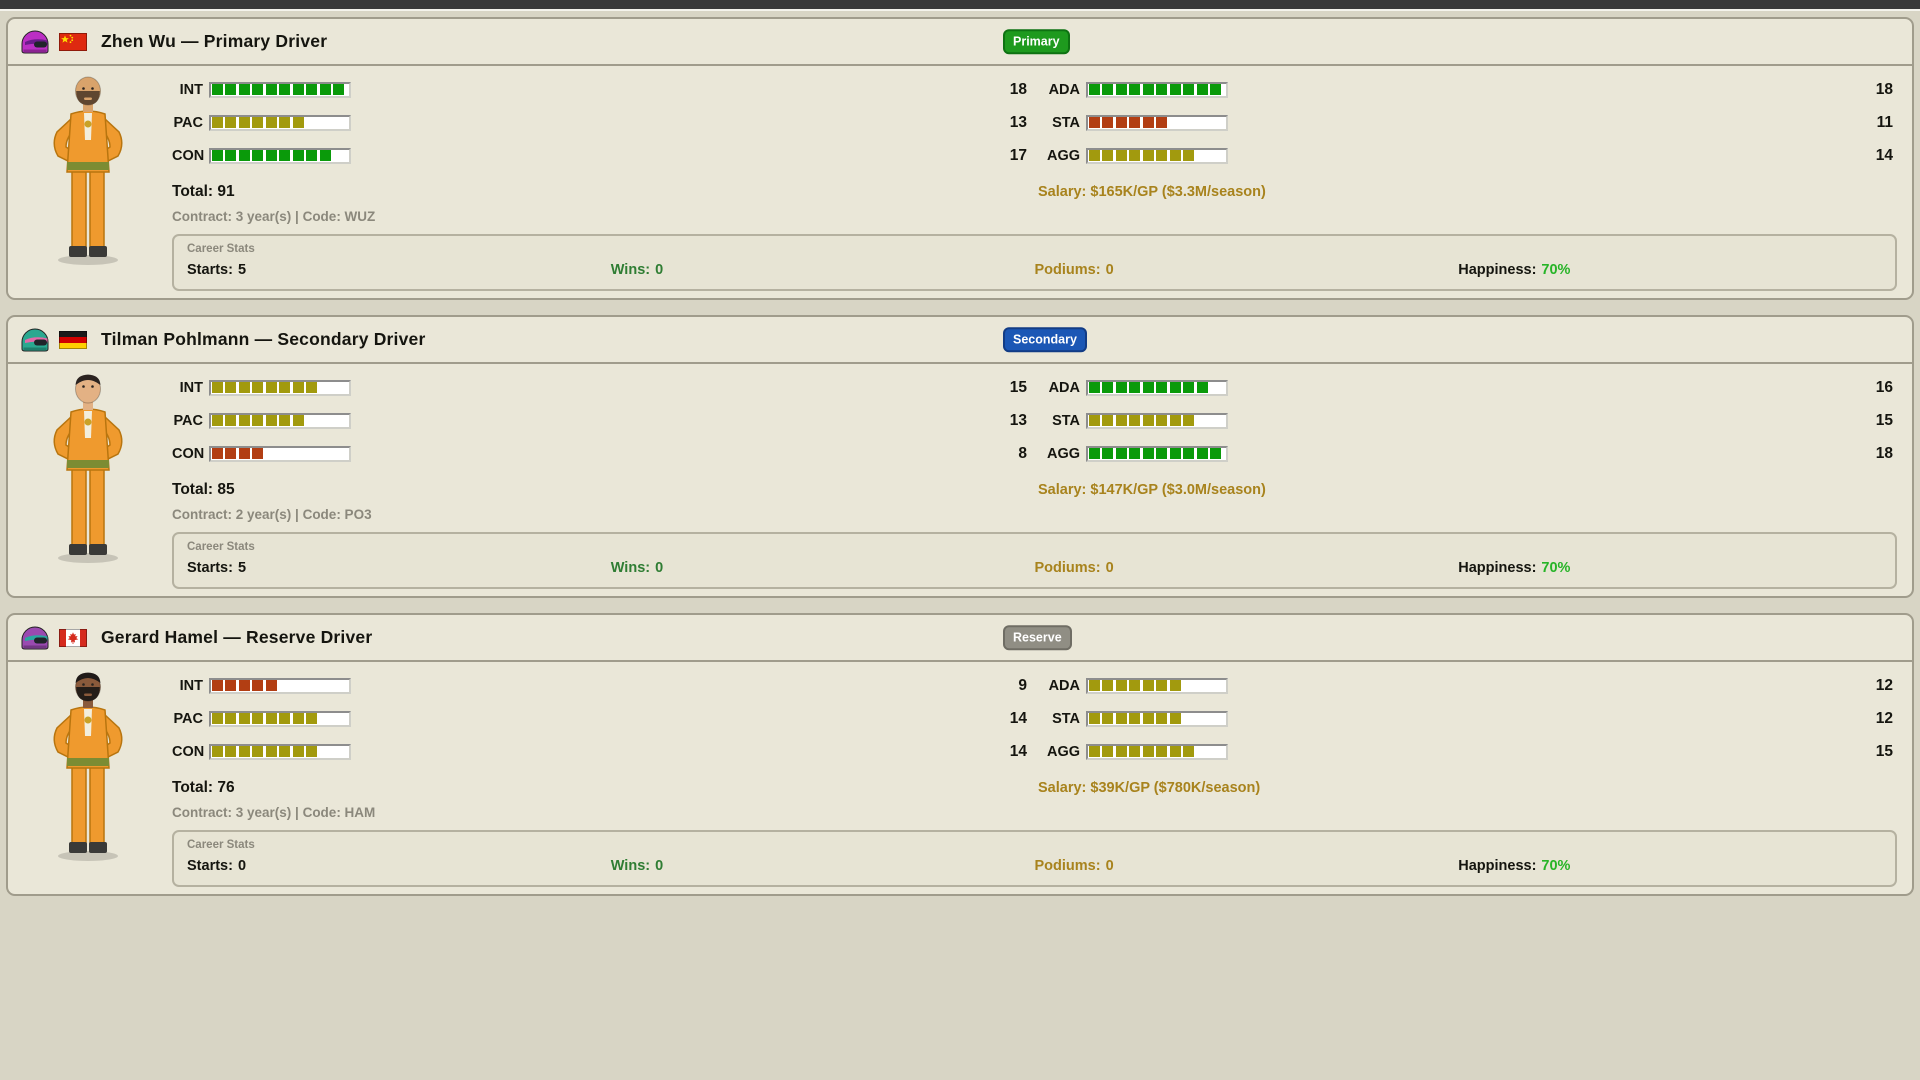 The image size is (1920, 1080). I want to click on stats-grid: INT 9 ADA 12 PAC 14 STA 12 CON 14 AGG 15, so click(1034, 718).